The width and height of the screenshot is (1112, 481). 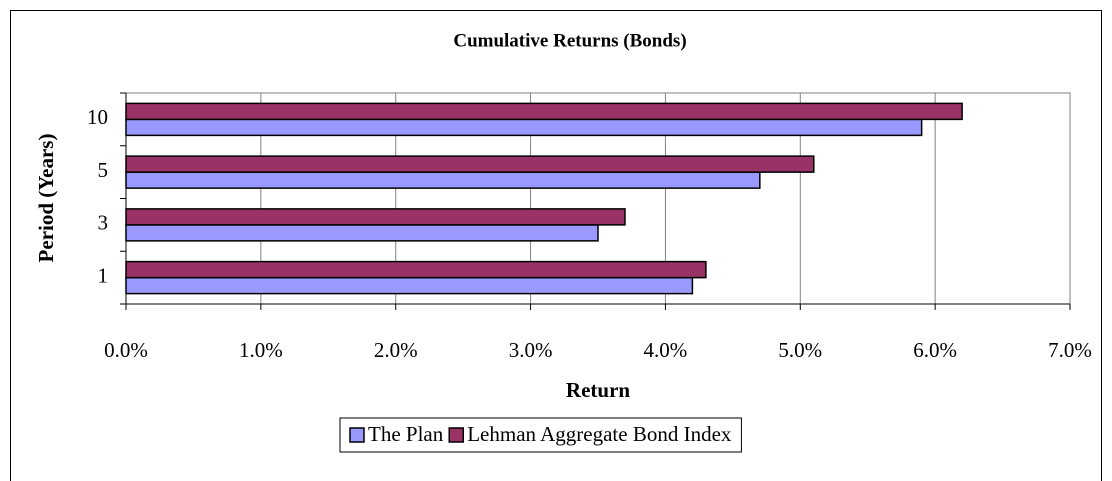 I want to click on x-tick-label: 7.0%, so click(x=1070, y=350).